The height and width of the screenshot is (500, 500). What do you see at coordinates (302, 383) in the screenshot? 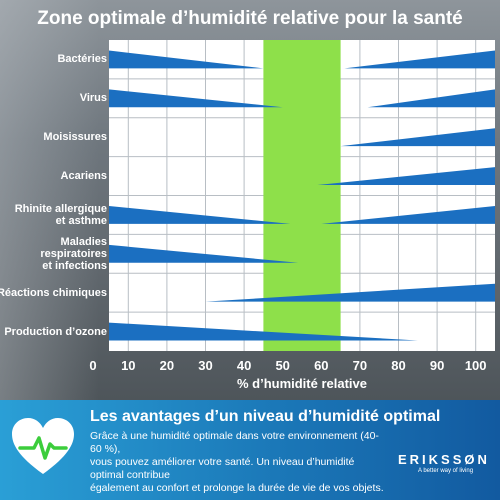
I see `x-axis-label: % d’humidité relative` at bounding box center [302, 383].